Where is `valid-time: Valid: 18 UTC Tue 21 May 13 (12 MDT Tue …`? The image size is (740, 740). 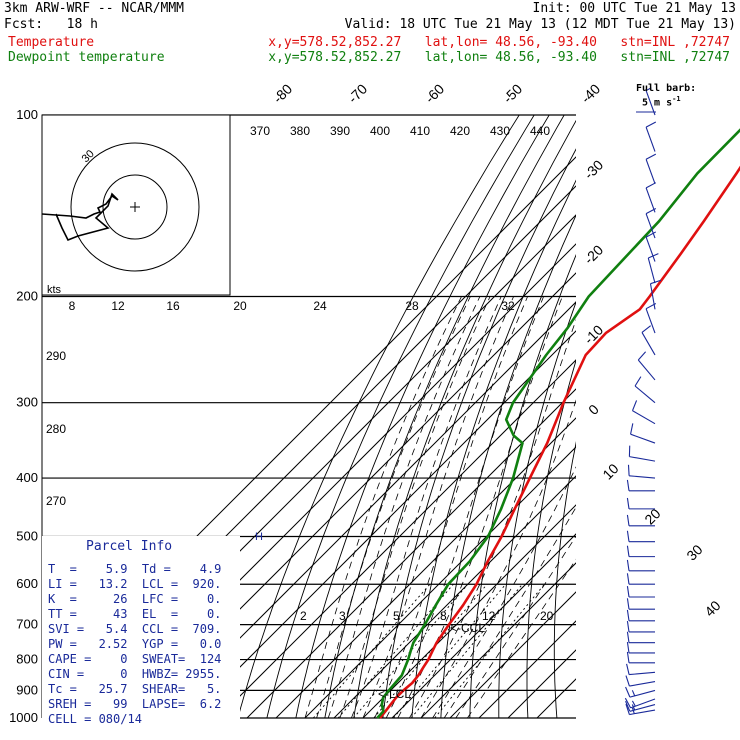
valid-time: Valid: 18 UTC Tue 21 May 13 (12 MDT Tue … is located at coordinates (540, 24).